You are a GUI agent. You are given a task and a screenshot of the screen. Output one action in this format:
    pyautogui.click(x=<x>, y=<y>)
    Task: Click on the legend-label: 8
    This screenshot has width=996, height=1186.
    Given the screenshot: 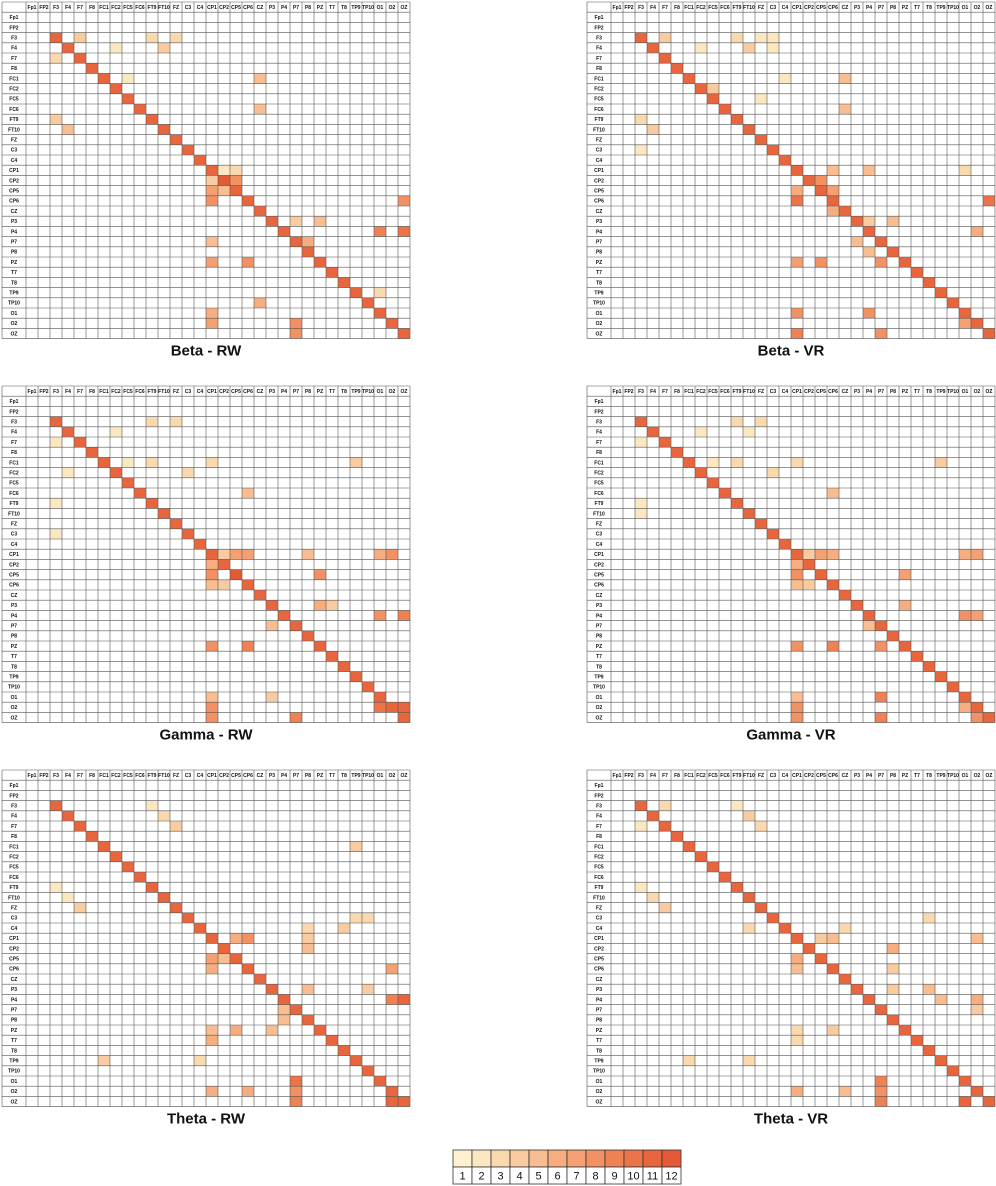 What is the action you would take?
    pyautogui.click(x=595, y=1176)
    